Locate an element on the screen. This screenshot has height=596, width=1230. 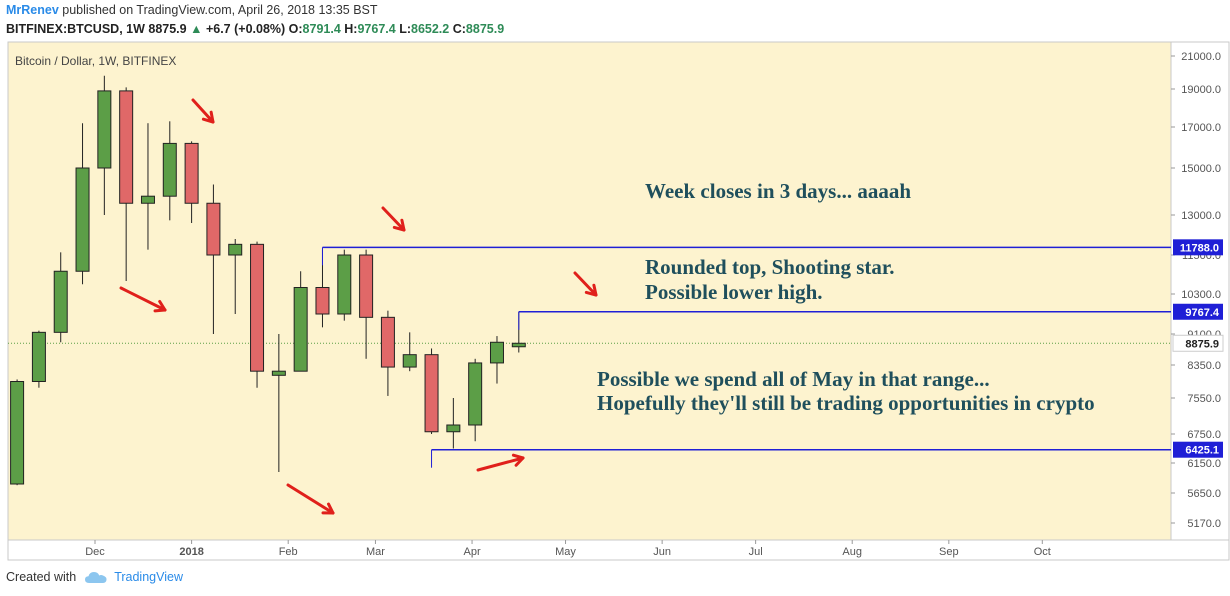
annotation-text: Week closes in 3 days... aaaah is located at coordinates (778, 191).